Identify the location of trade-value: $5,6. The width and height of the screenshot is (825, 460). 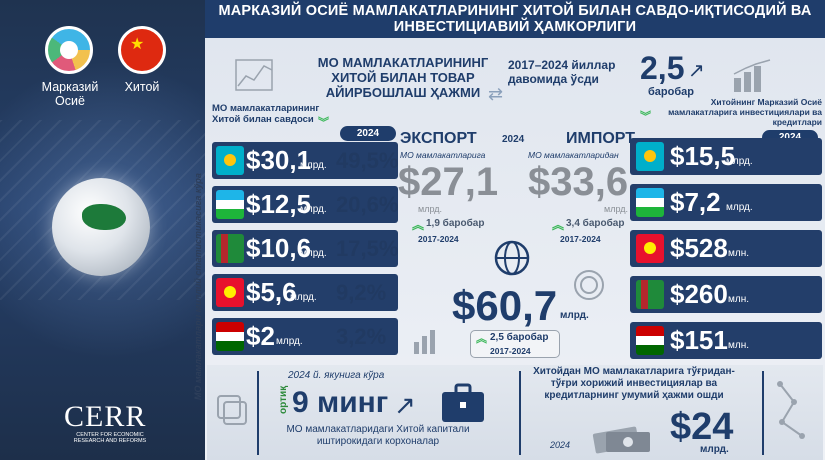
(271, 292).